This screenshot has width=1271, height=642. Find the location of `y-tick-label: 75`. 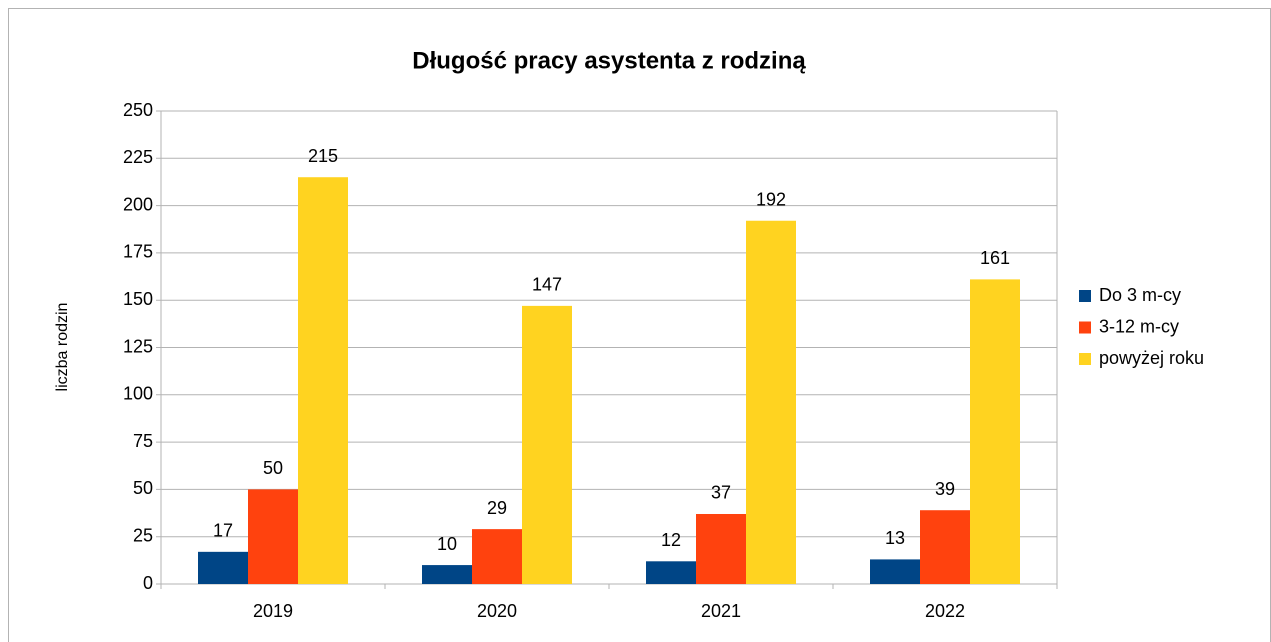

y-tick-label: 75 is located at coordinates (143, 441).